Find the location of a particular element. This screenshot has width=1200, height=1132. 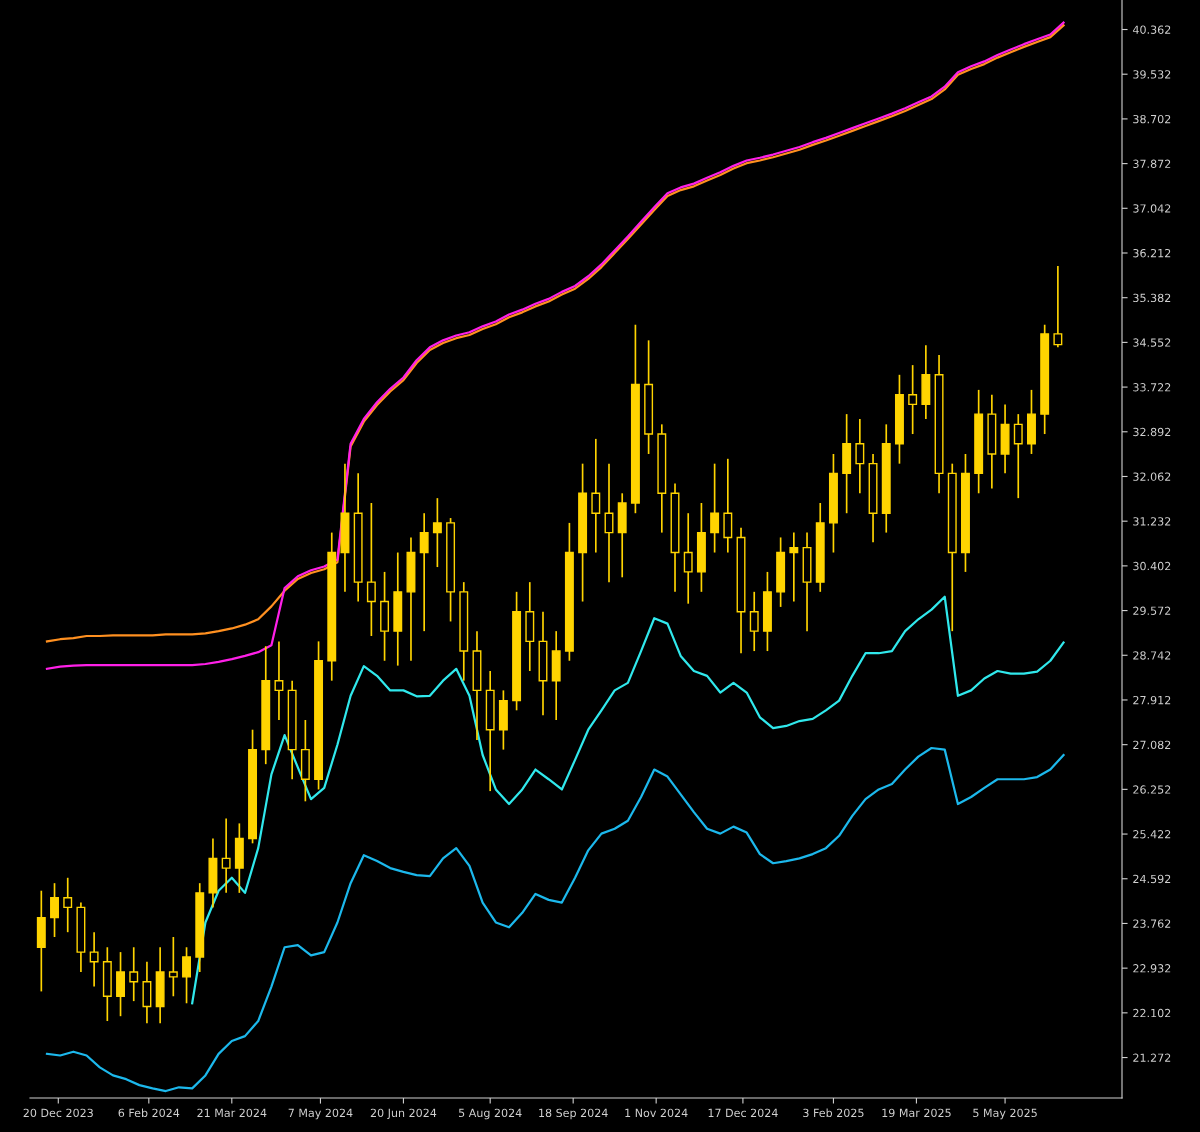

x-tick-label: 20 Jun 2024 is located at coordinates (403, 1114).